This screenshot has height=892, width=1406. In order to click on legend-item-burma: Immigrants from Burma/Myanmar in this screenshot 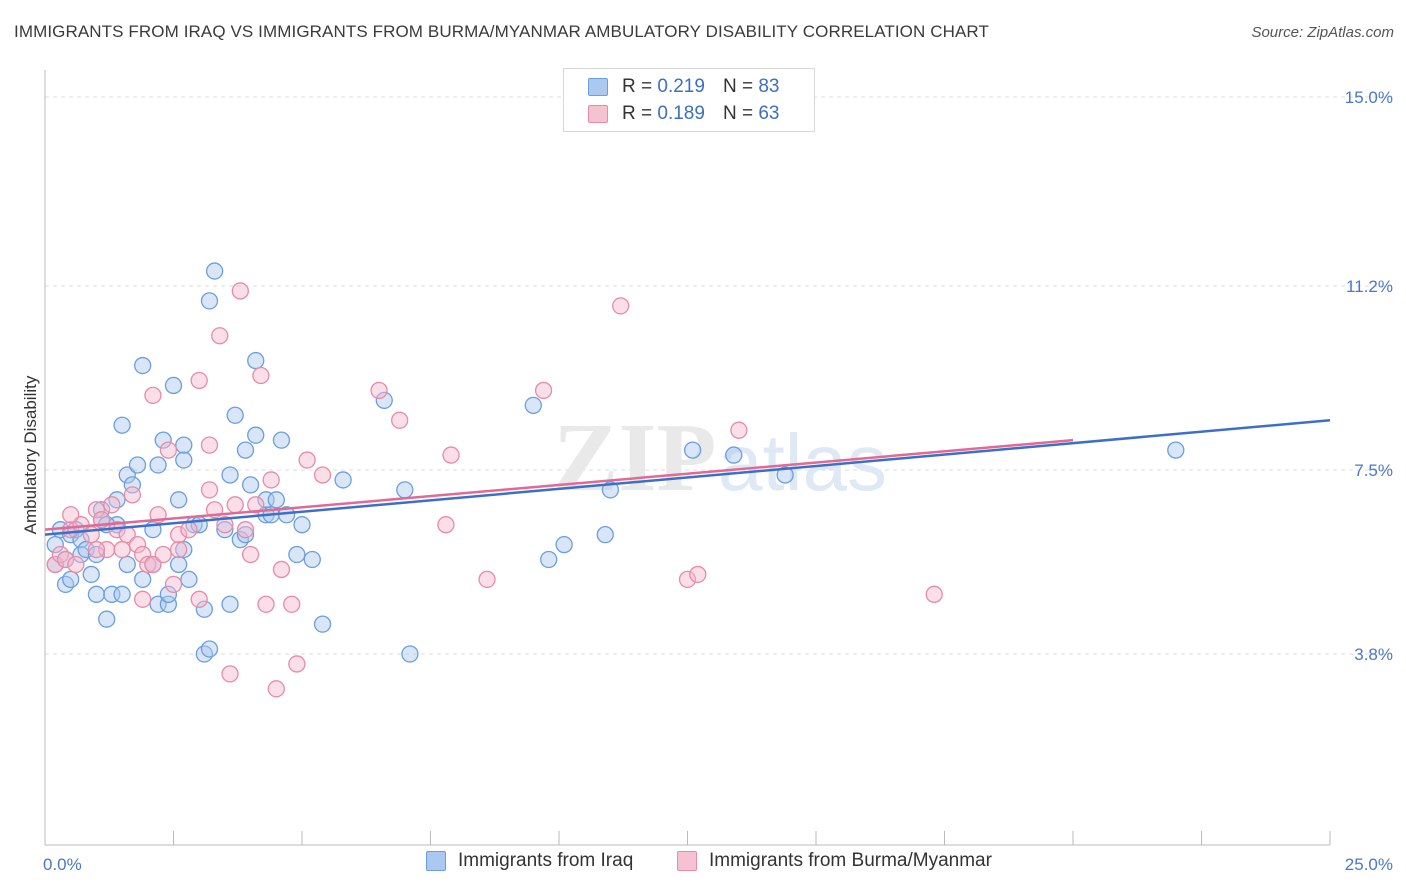, I will do `click(834, 861)`.